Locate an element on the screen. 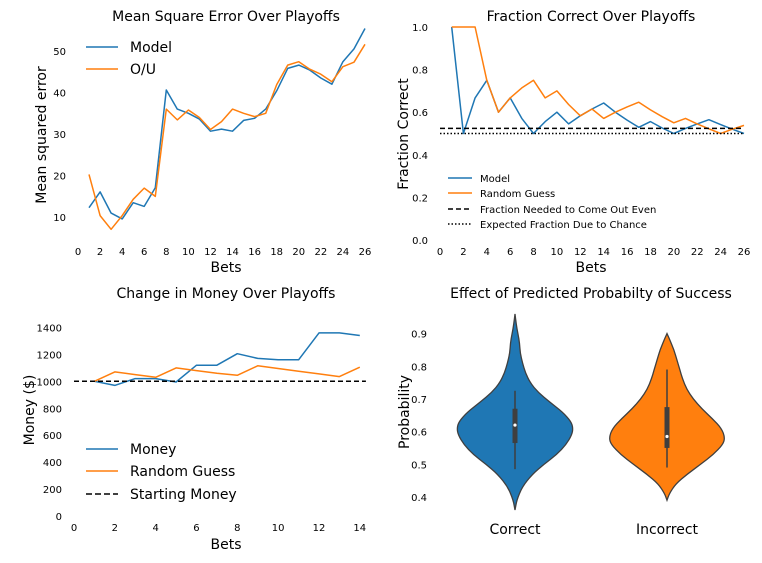 Image resolution: width=762 pixels, height=563 pixels. chart-title: Fraction Correct Over Playoffs is located at coordinates (591, 17).